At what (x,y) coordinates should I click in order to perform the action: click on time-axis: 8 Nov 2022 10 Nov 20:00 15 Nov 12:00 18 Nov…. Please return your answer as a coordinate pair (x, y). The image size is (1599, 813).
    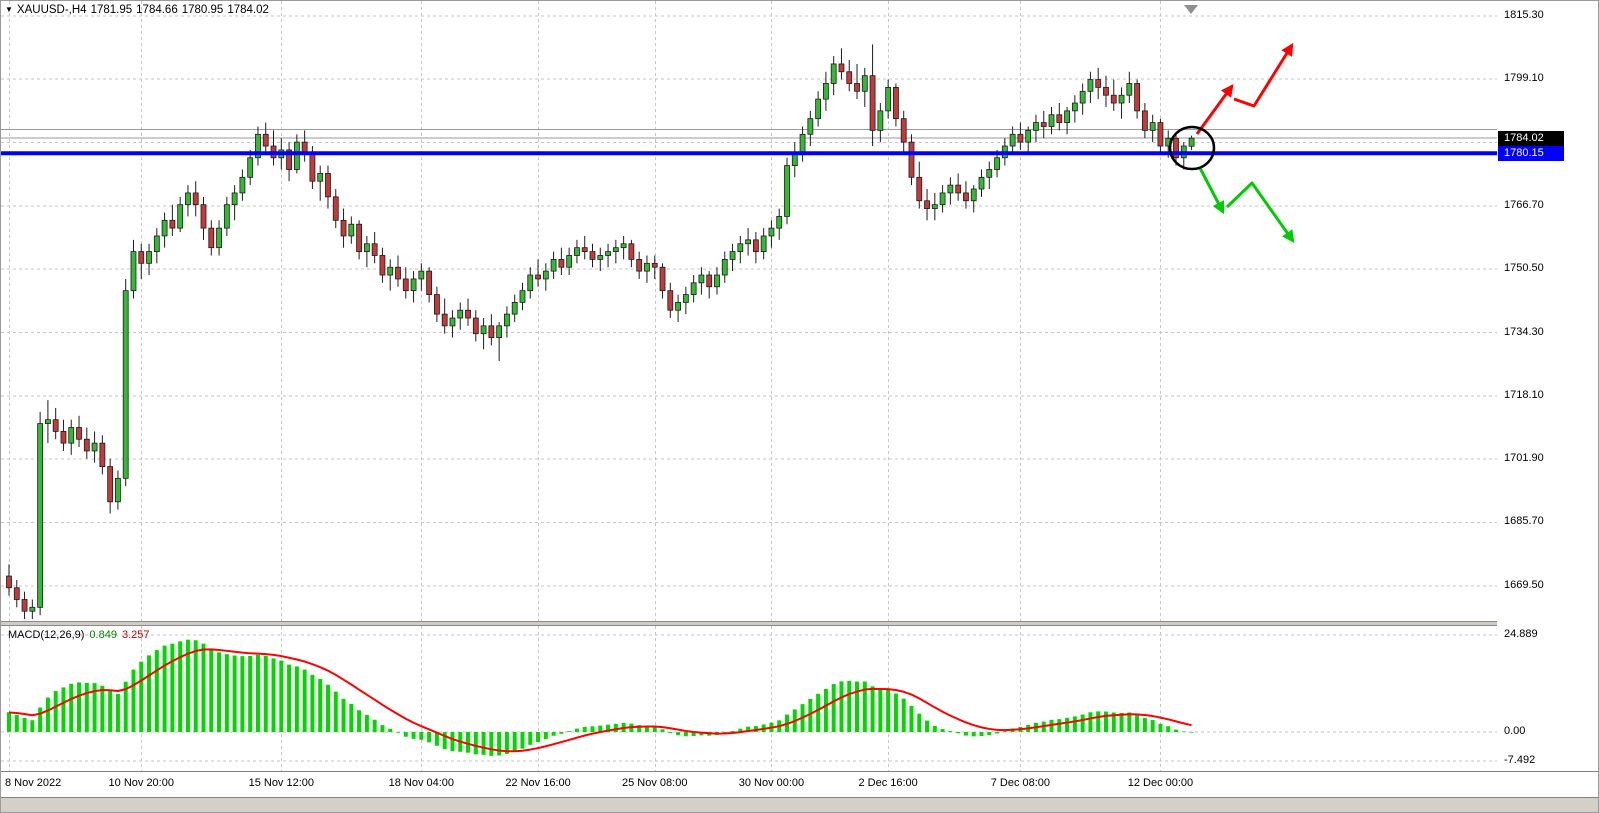
    Looking at the image, I should click on (799, 784).